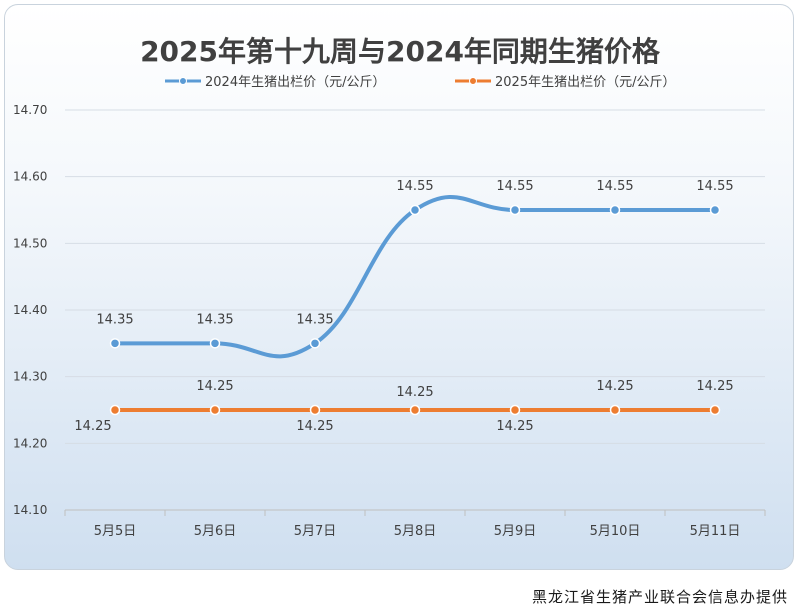 Image resolution: width=800 pixels, height=613 pixels. Describe the element at coordinates (515, 531) in the screenshot. I see `x-tick-label: 5月9日` at that location.